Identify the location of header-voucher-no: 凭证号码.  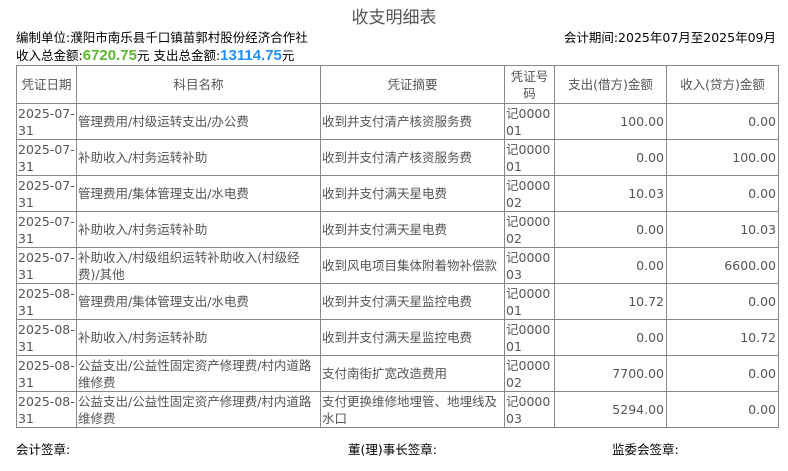
(529, 84).